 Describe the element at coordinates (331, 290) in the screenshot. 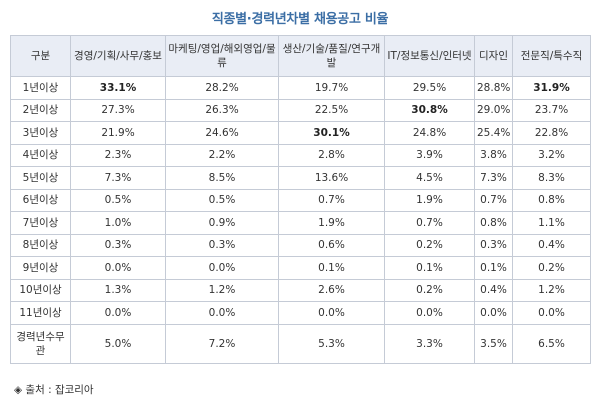

I see `table-cell: 2.6%` at that location.